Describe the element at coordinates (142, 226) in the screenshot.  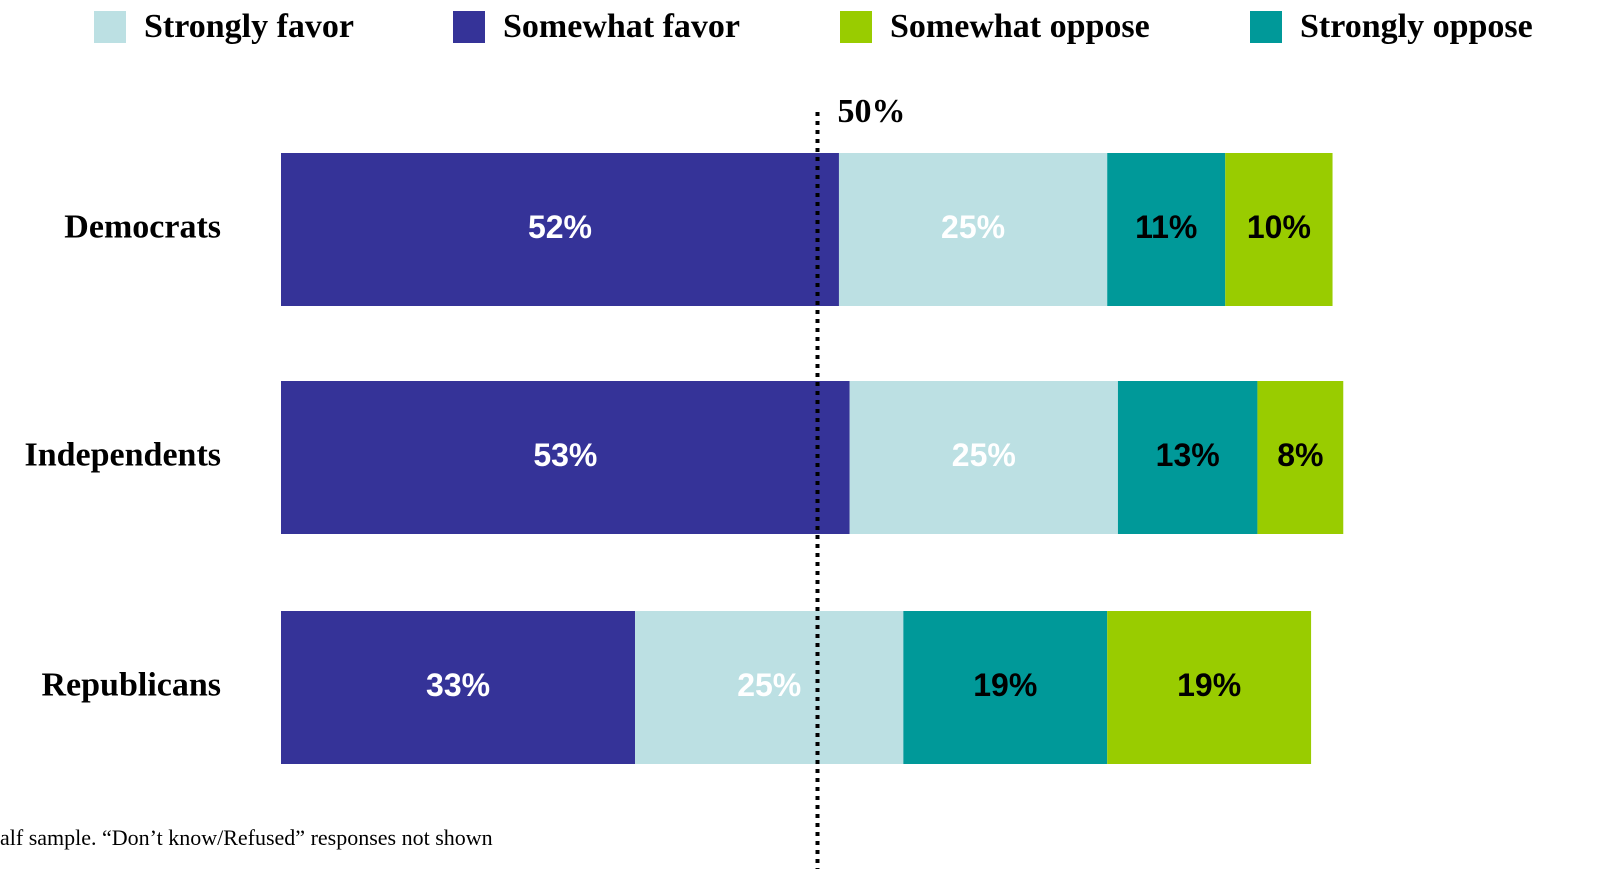
I see `category-label: Democrats` at that location.